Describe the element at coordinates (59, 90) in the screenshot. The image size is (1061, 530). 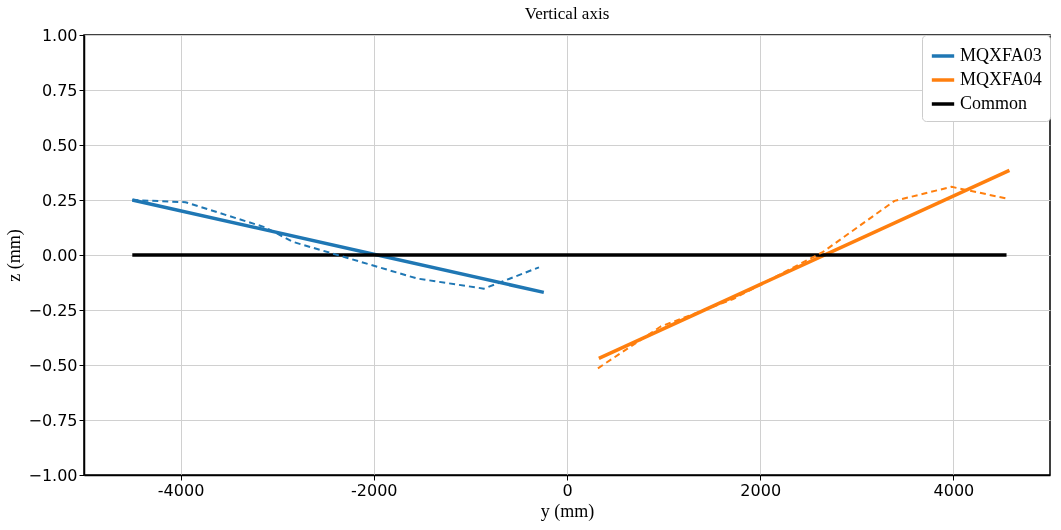
I see `y-tick-label: 0.75` at that location.